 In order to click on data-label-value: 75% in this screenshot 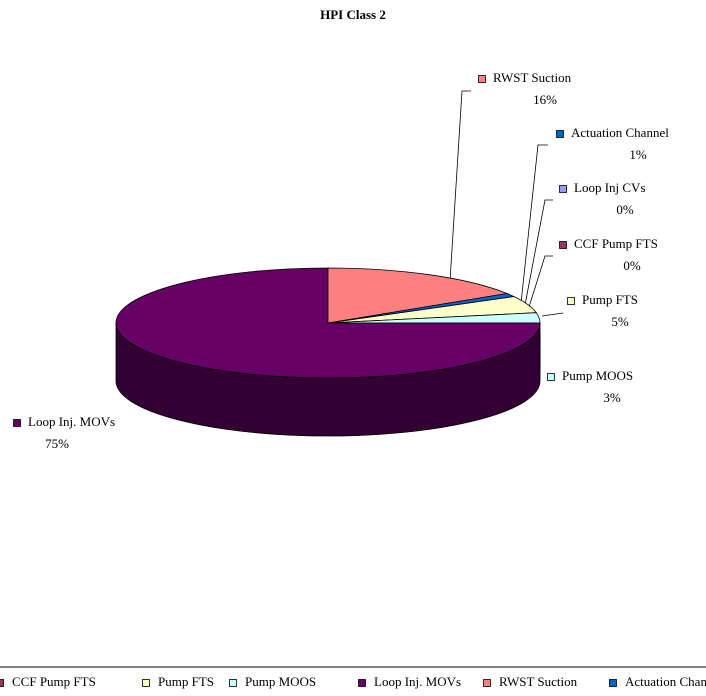, I will do `click(57, 443)`.